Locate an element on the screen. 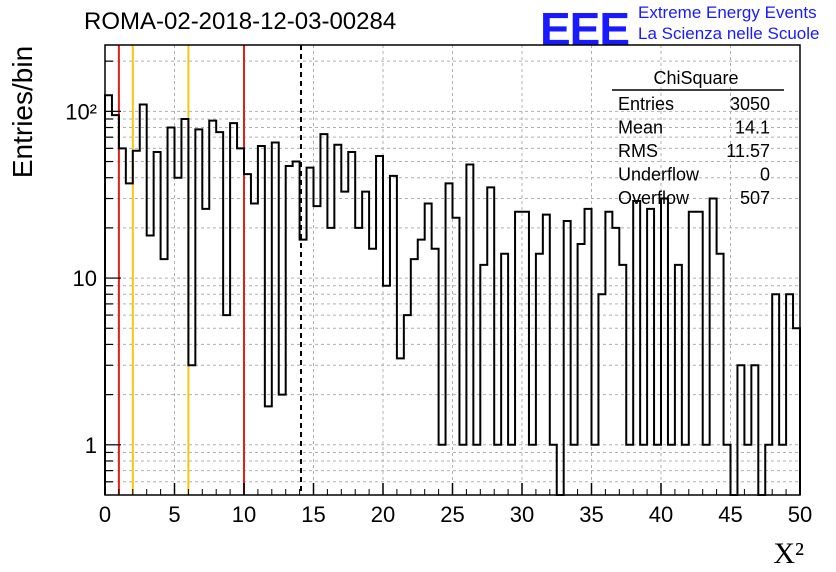 The width and height of the screenshot is (836, 572). x-tick-label: 20 is located at coordinates (383, 514).